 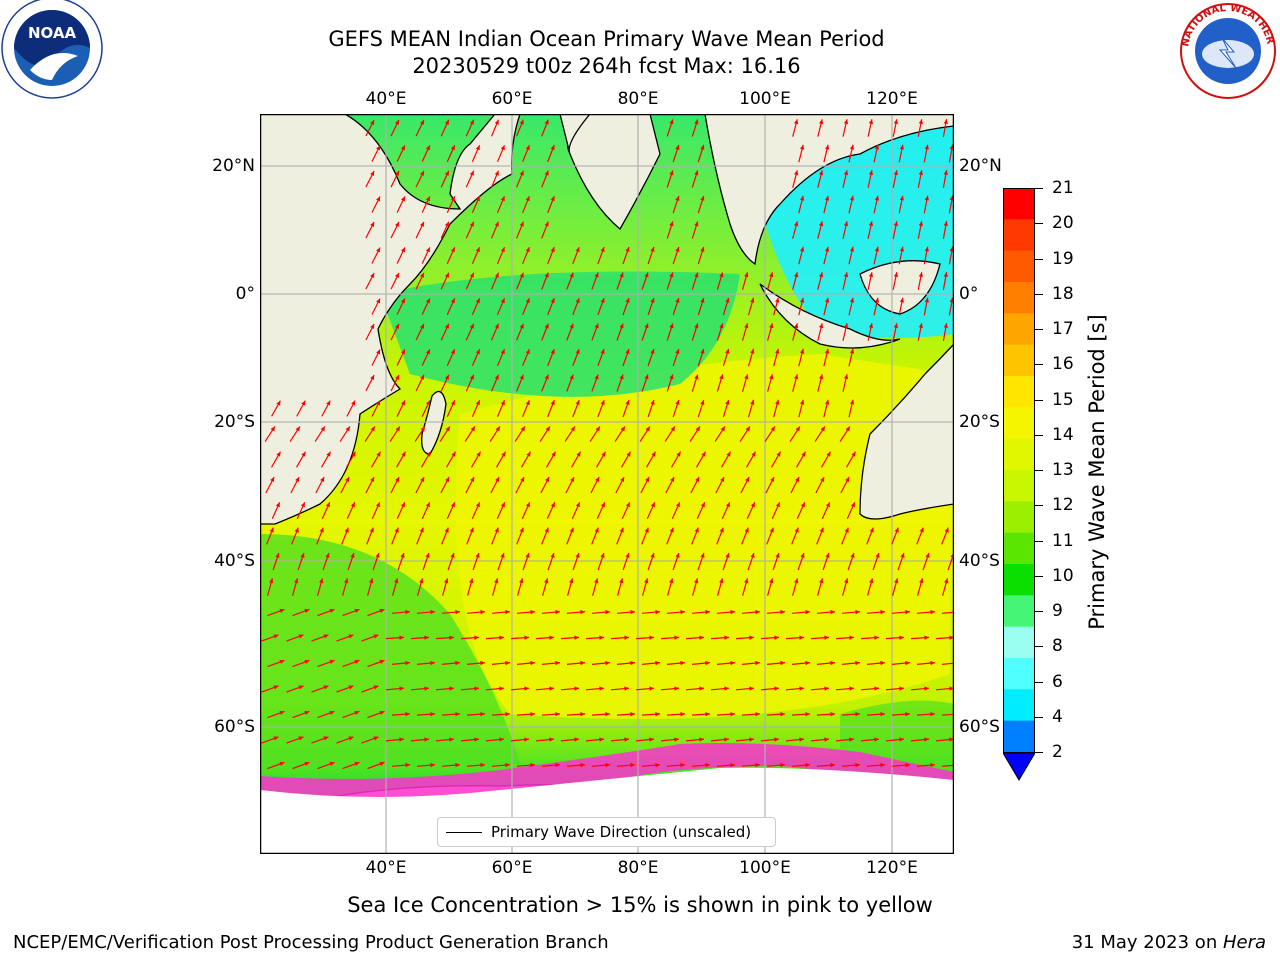 I want to click on colorbar-tick-label: 16, so click(x=1063, y=364).